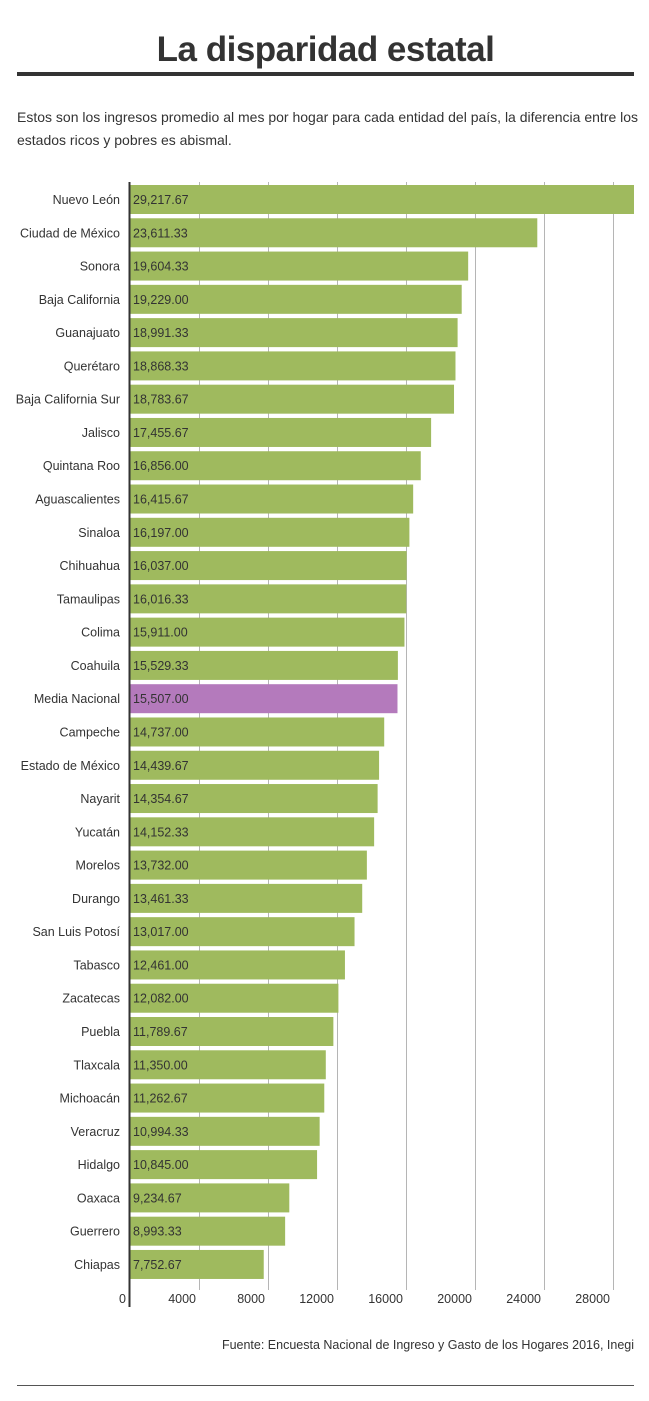  Describe the element at coordinates (98, 866) in the screenshot. I see `category-label: Morelos` at that location.